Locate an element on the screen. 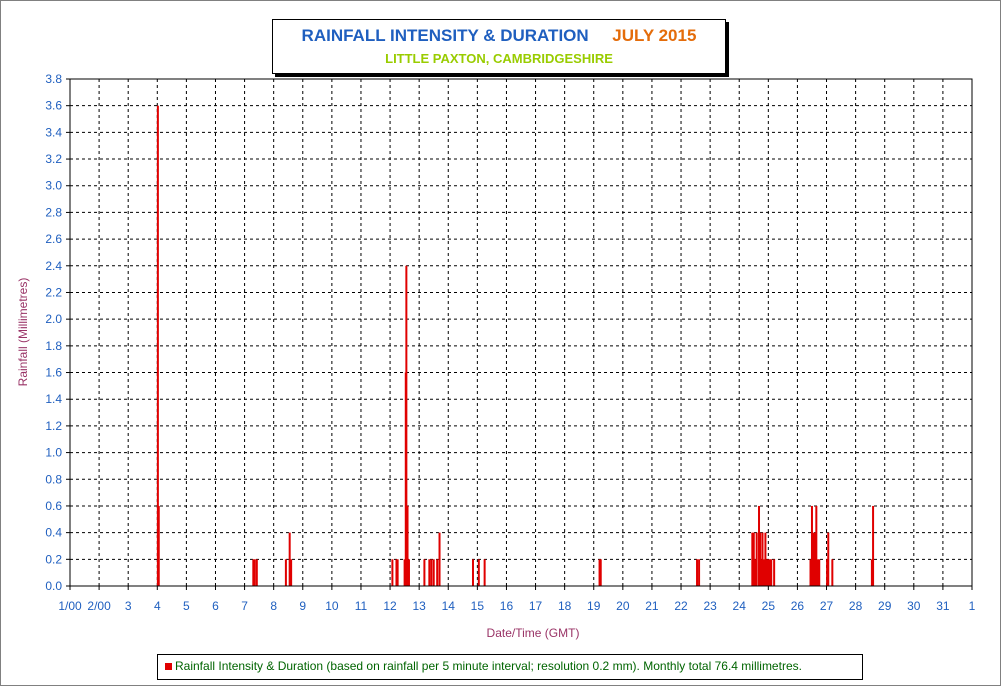 Image resolution: width=1001 pixels, height=686 pixels. x-tick-label: 6 is located at coordinates (215, 606).